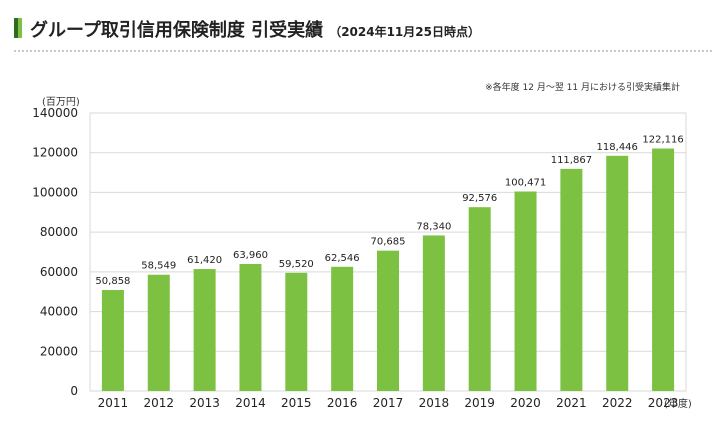  I want to click on x-tick-label: 2018, so click(434, 403).